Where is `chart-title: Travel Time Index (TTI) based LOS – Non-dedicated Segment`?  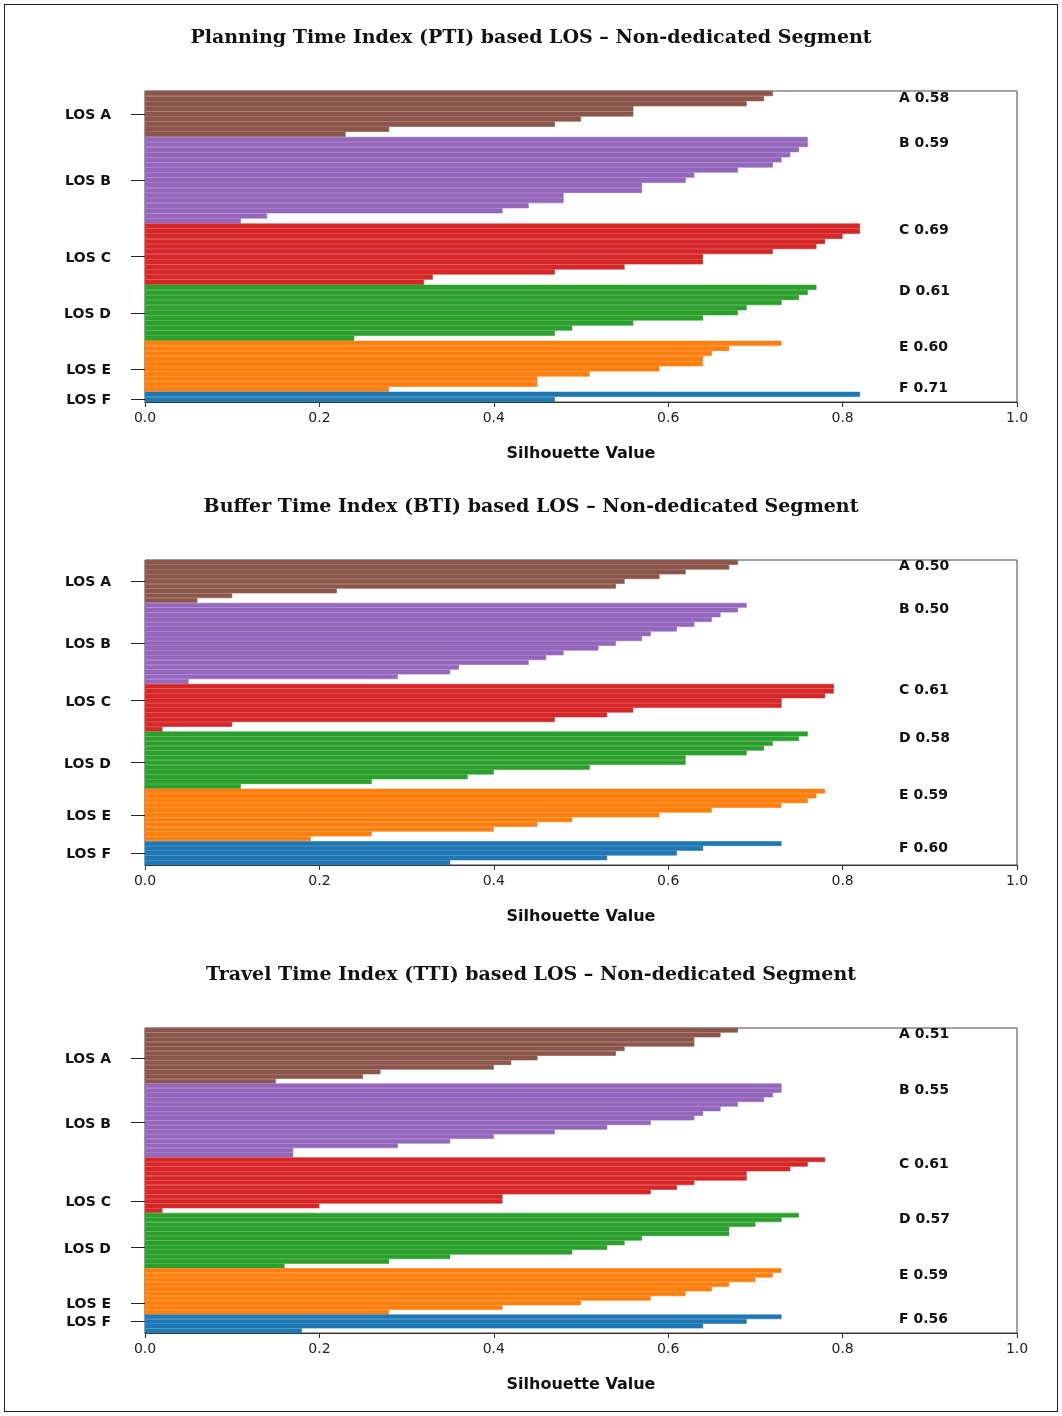 chart-title: Travel Time Index (TTI) based LOS – Non-dedicated Segment is located at coordinates (531, 972).